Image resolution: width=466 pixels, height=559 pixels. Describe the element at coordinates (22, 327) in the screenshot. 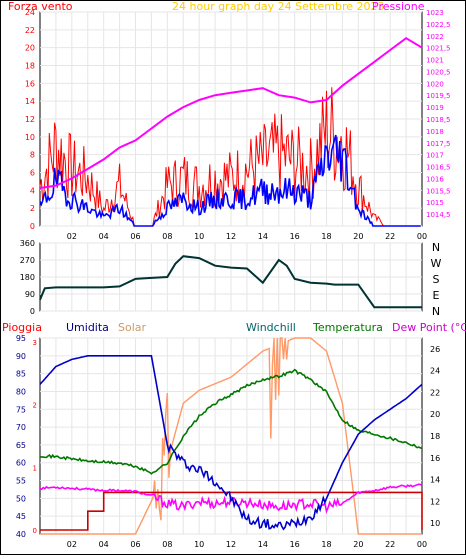

I see `legend-rain: Pioggia` at that location.